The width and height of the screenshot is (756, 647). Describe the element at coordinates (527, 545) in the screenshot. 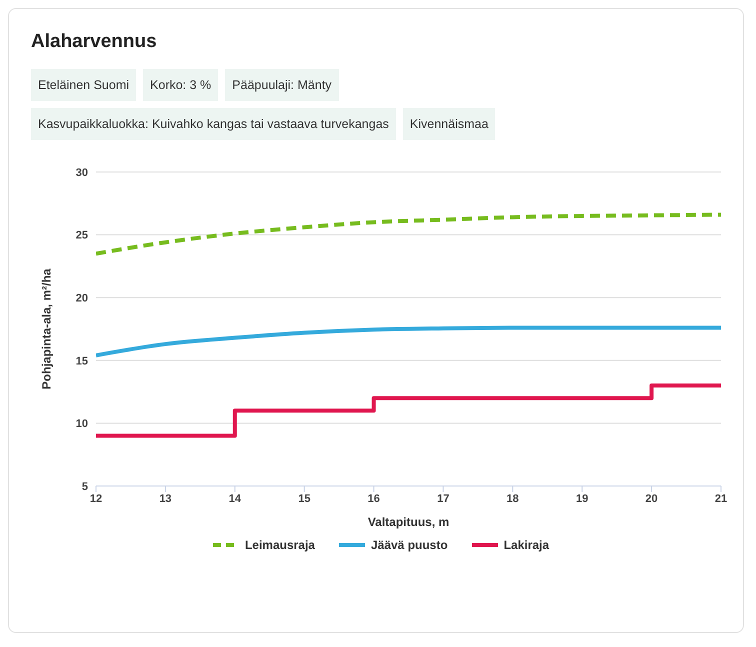

I see `legend-label: Lakiraja` at that location.